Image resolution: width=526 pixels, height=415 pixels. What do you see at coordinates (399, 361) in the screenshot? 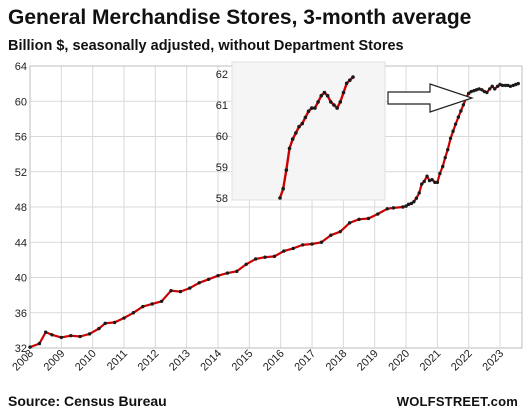
I see `x-tick-label: 2020` at bounding box center [399, 361].